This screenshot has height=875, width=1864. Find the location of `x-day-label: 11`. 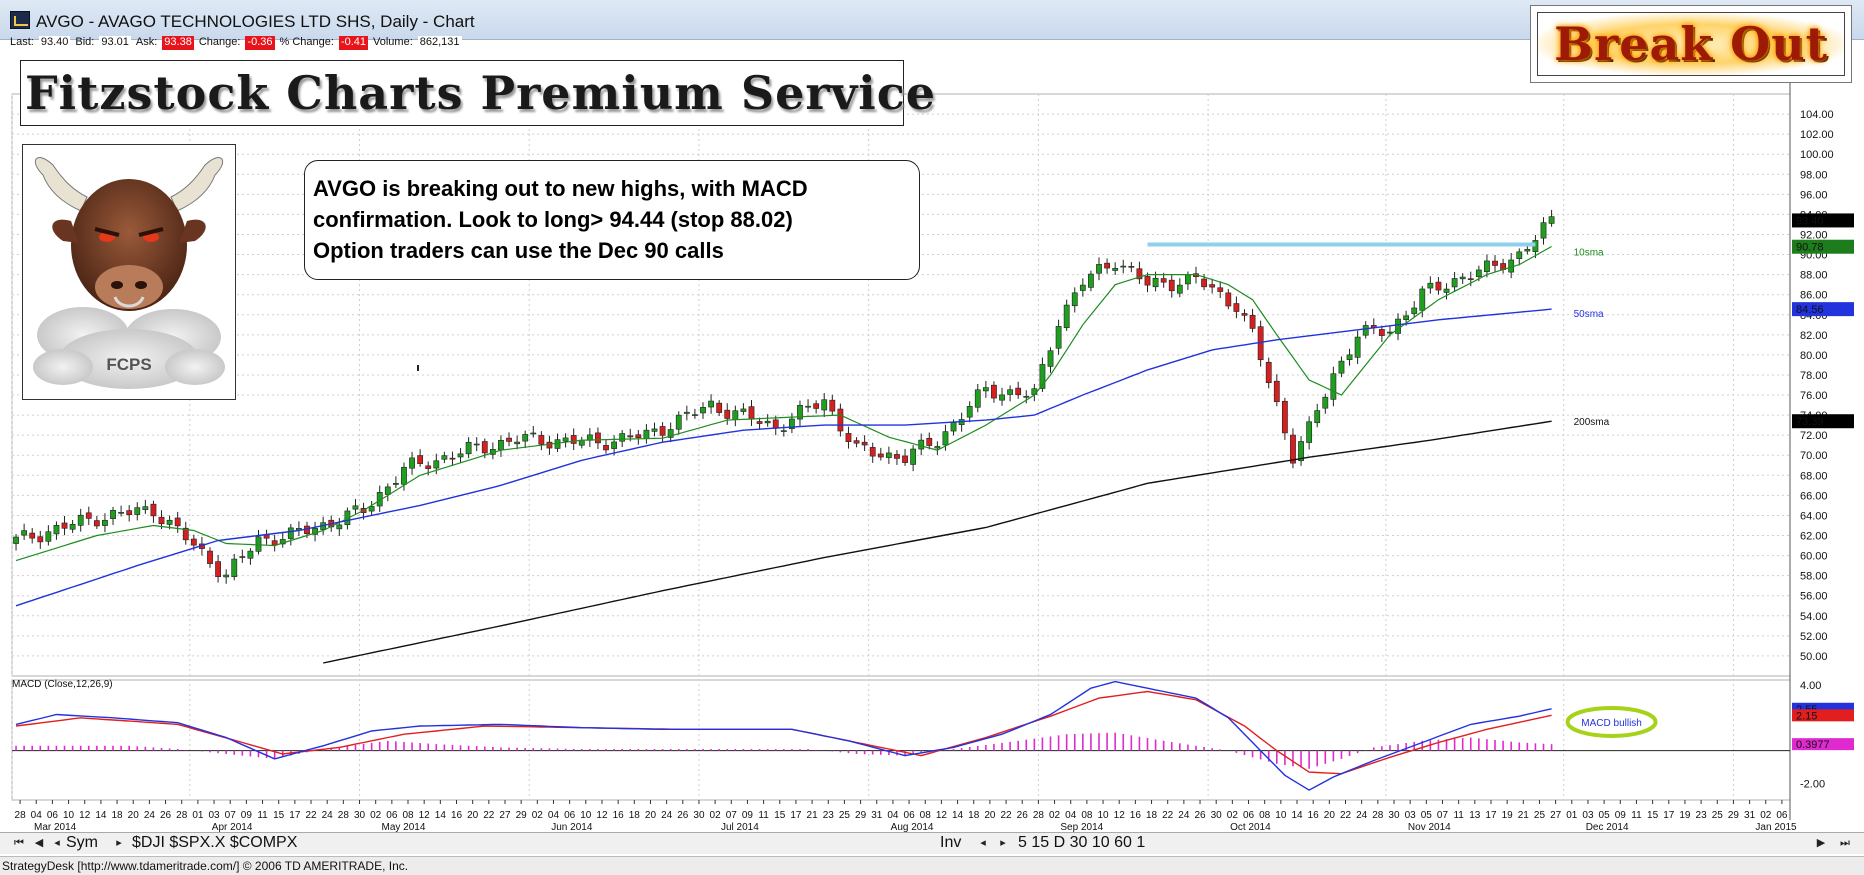

x-day-label: 11 is located at coordinates (1636, 815).